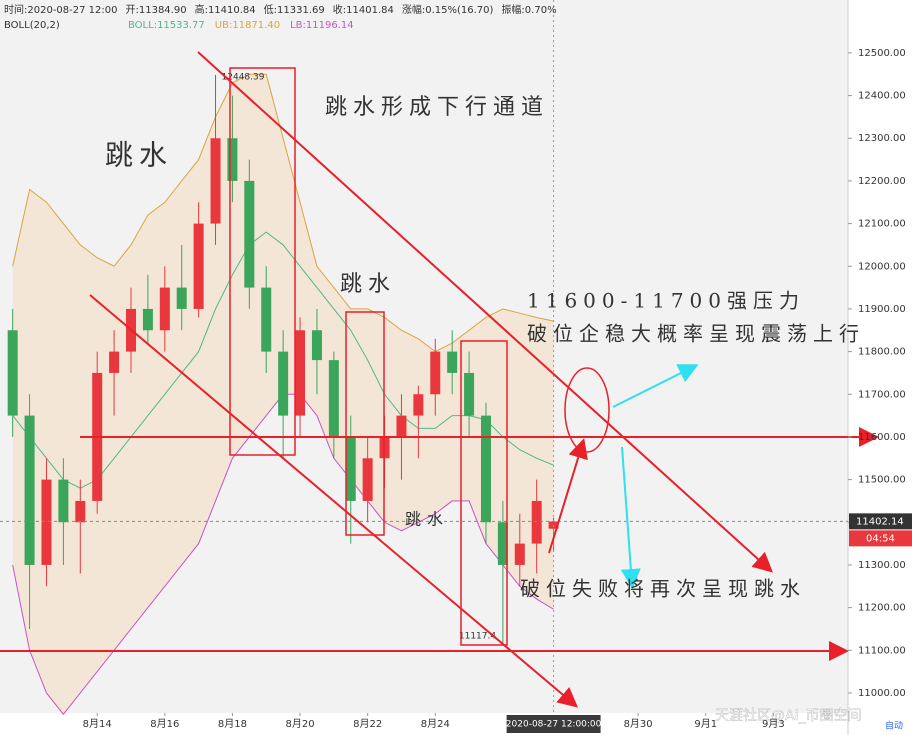 This screenshot has height=735, width=912. What do you see at coordinates (225, 9) in the screenshot?
I see `header-item: 高:11410.84` at bounding box center [225, 9].